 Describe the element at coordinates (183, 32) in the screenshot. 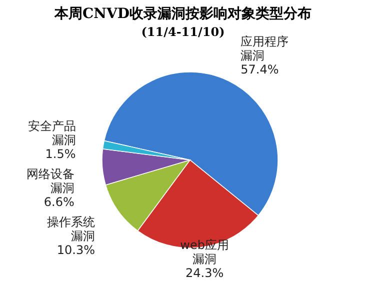

I see `chart-subtitle: (11/4-11/10)` at that location.